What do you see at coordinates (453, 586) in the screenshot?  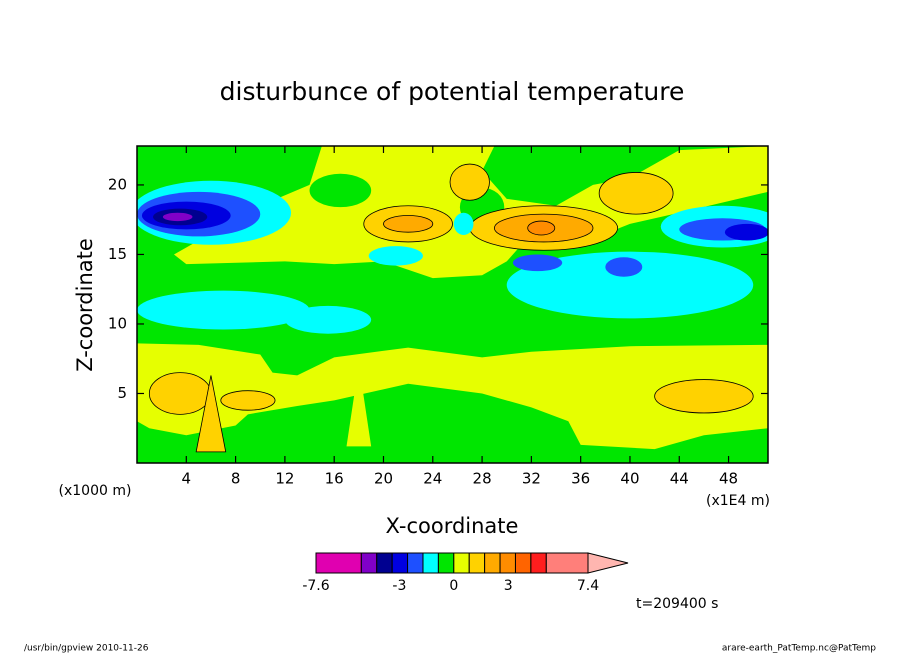 I see `colorbar-tick-label: 0` at bounding box center [453, 586].